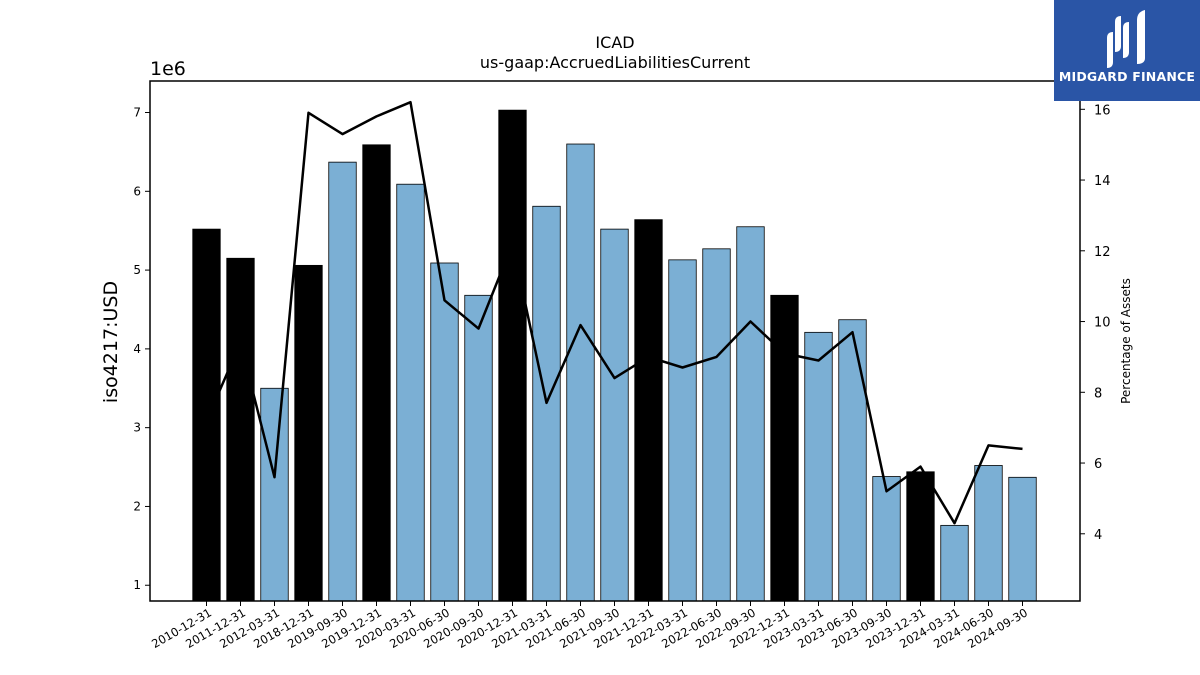 Image resolution: width=1200 pixels, height=675 pixels. Describe the element at coordinates (1098, 535) in the screenshot. I see `y2-tick-label: 4` at that location.